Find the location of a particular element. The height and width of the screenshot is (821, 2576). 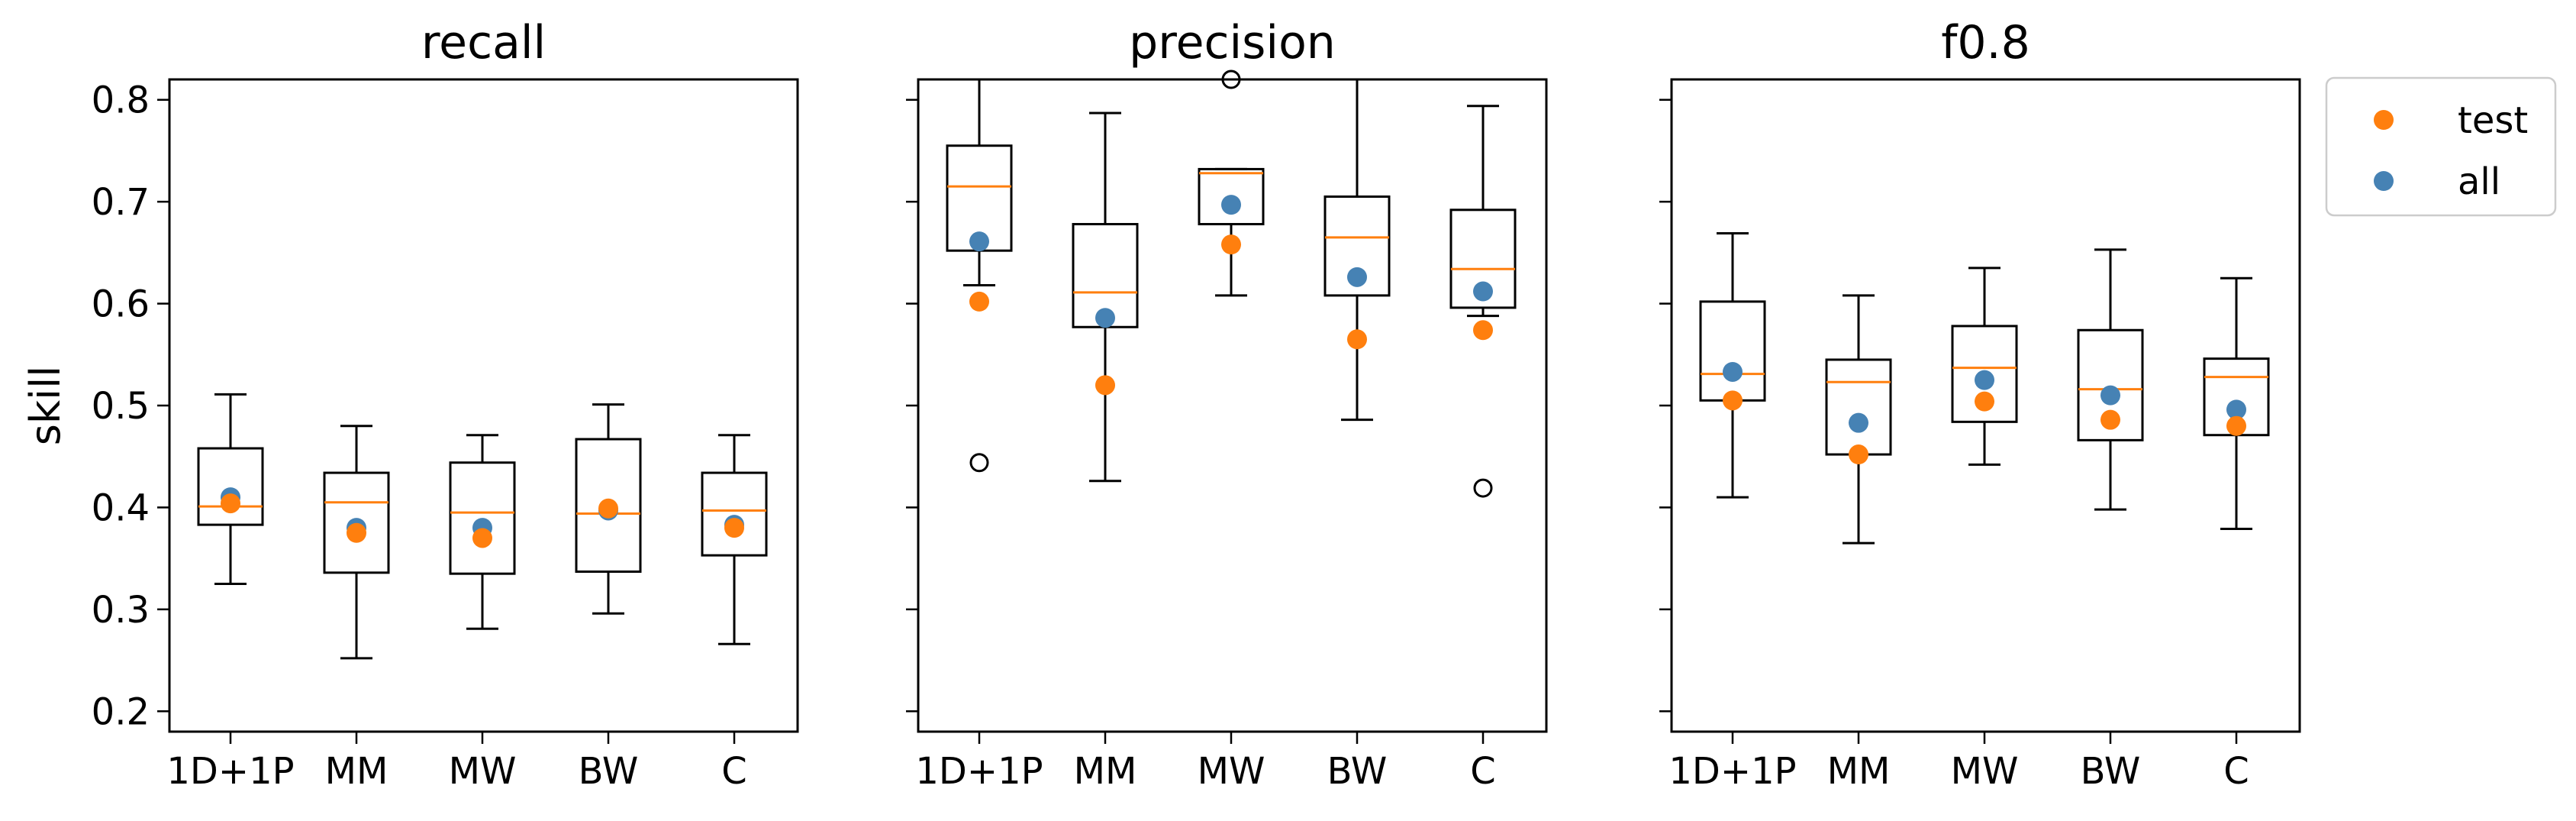

box-precision-C is located at coordinates (1483, 258).